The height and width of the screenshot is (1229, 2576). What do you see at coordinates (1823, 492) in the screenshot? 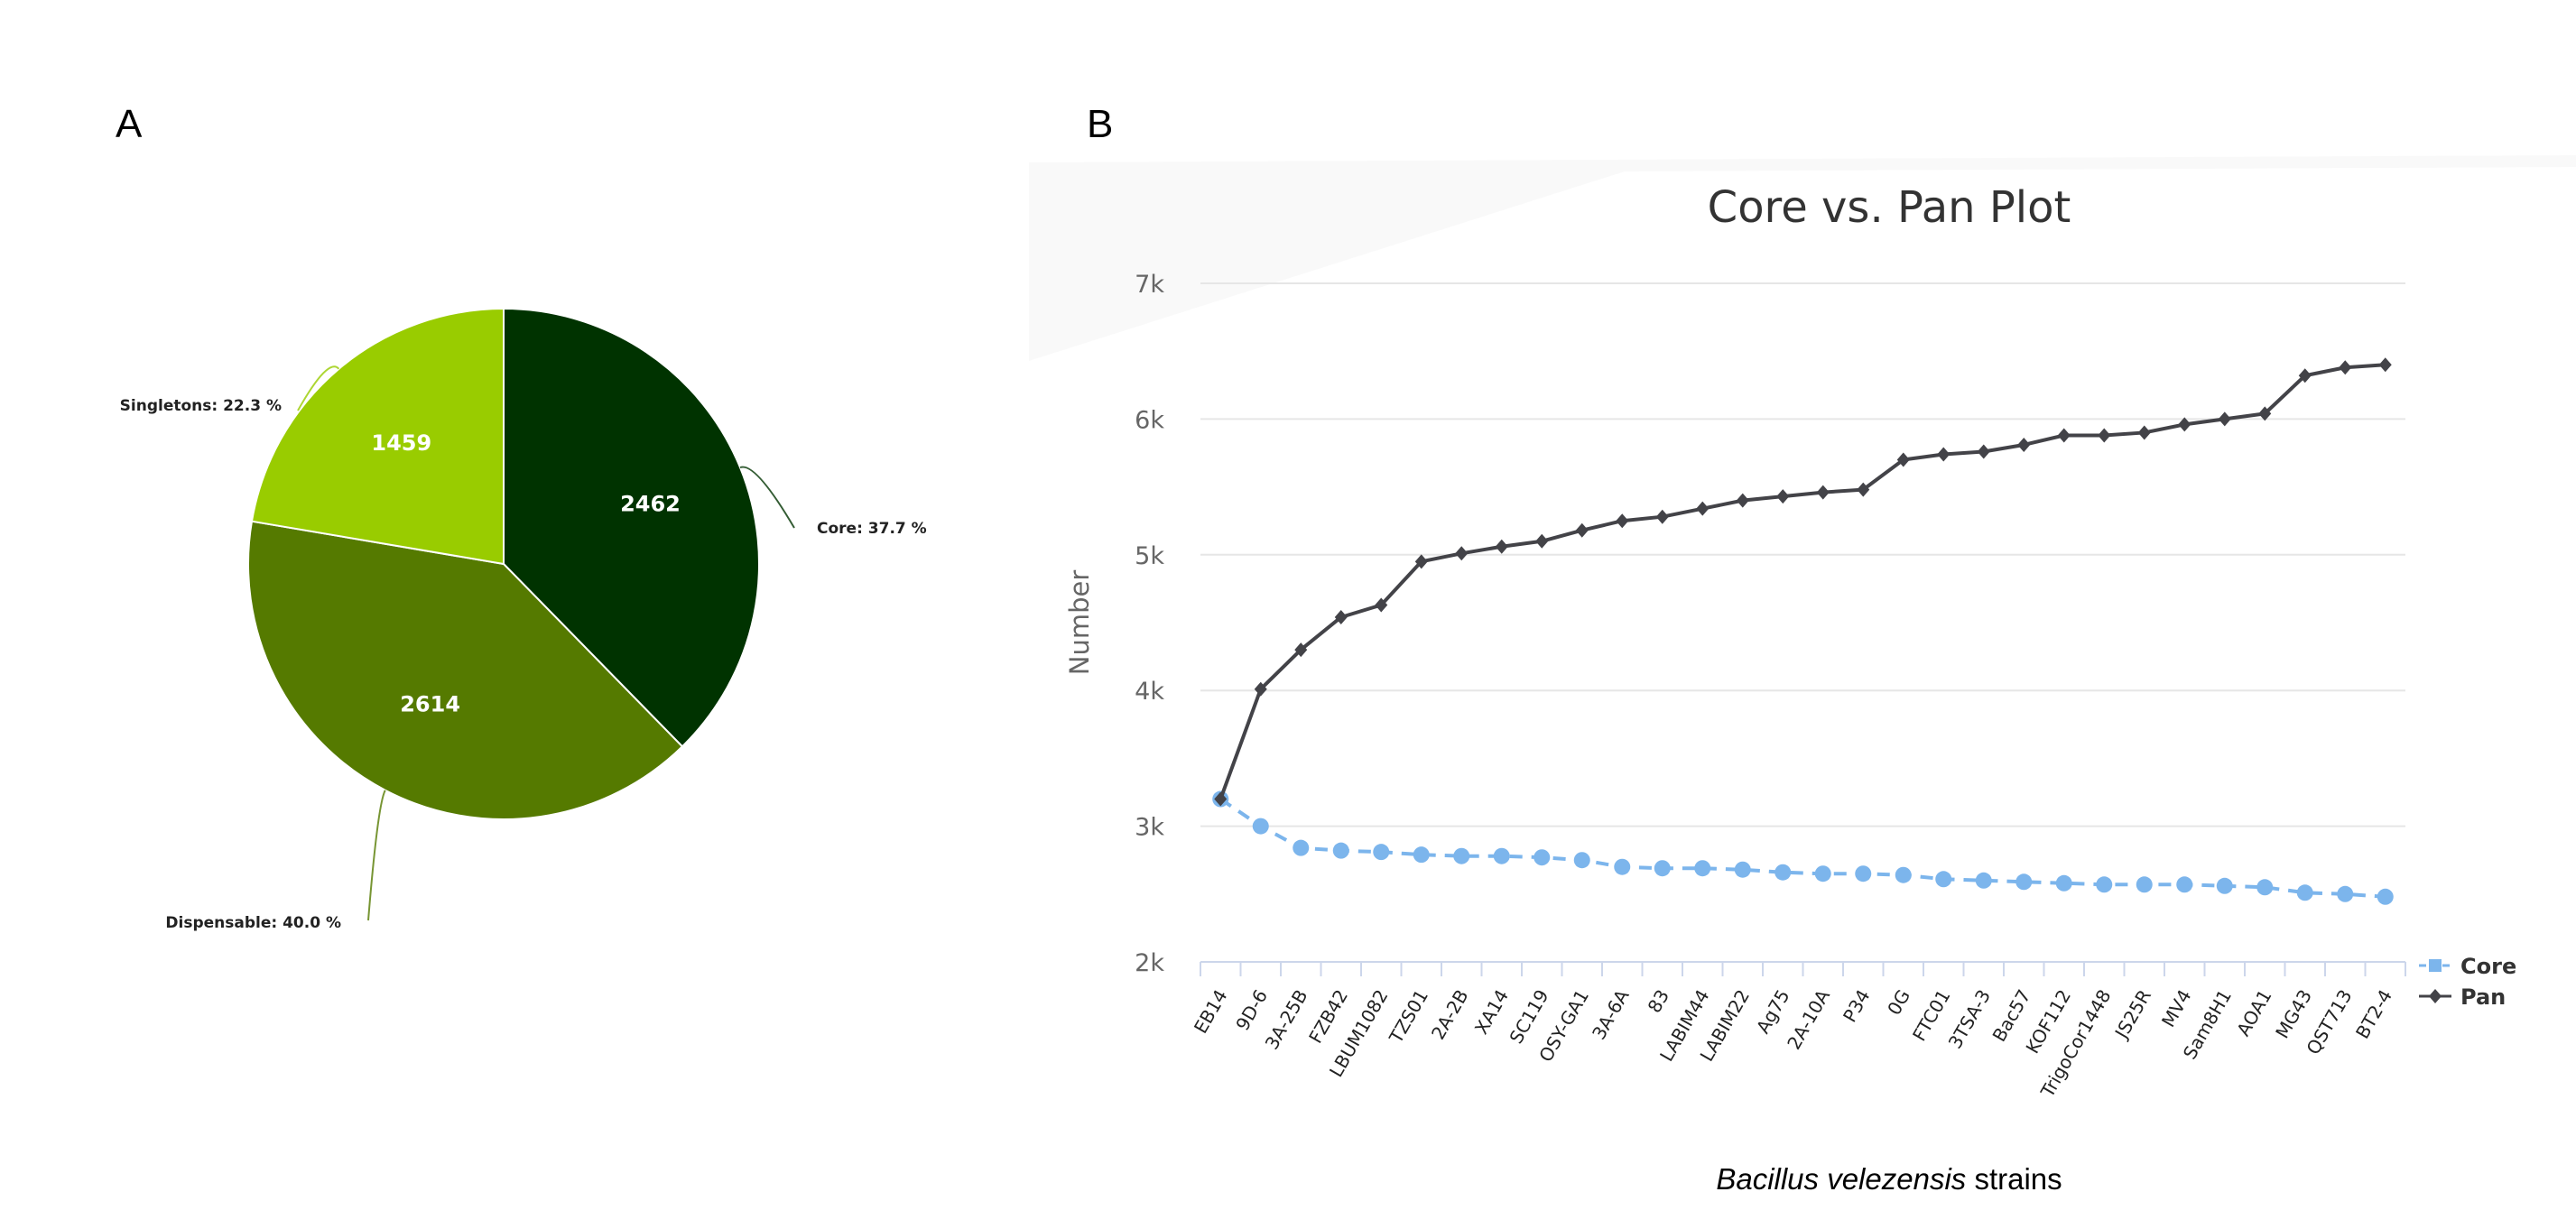
I see `point-pan-2a-10a` at bounding box center [1823, 492].